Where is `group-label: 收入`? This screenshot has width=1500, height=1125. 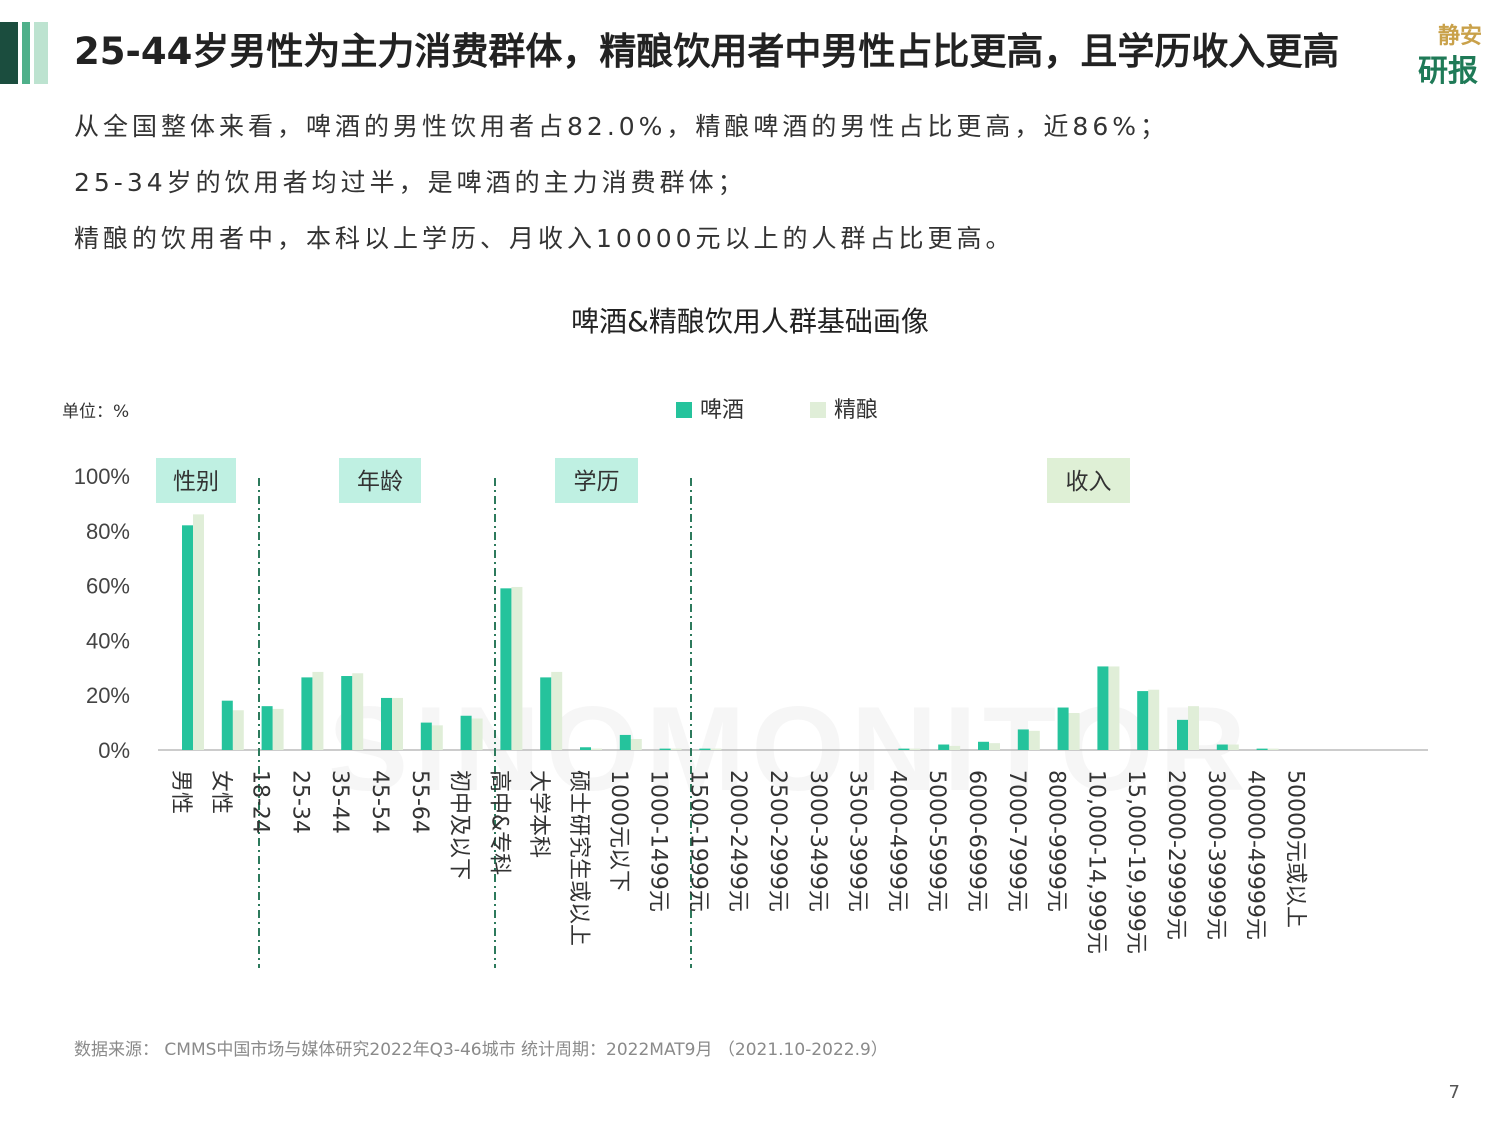 group-label: 收入 is located at coordinates (1089, 482).